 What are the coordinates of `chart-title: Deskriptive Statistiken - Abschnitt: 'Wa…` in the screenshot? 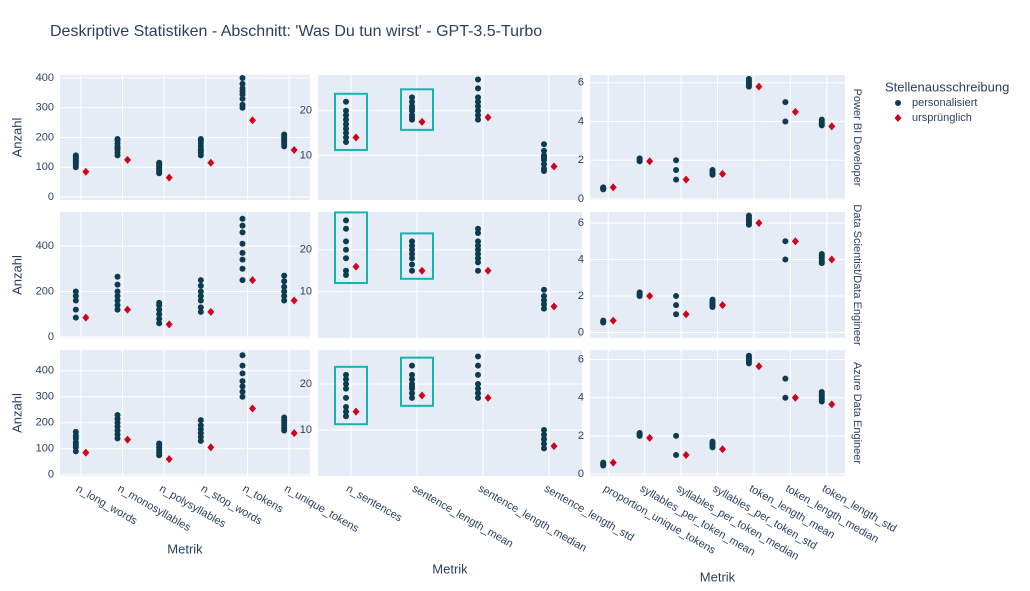 It's located at (296, 31).